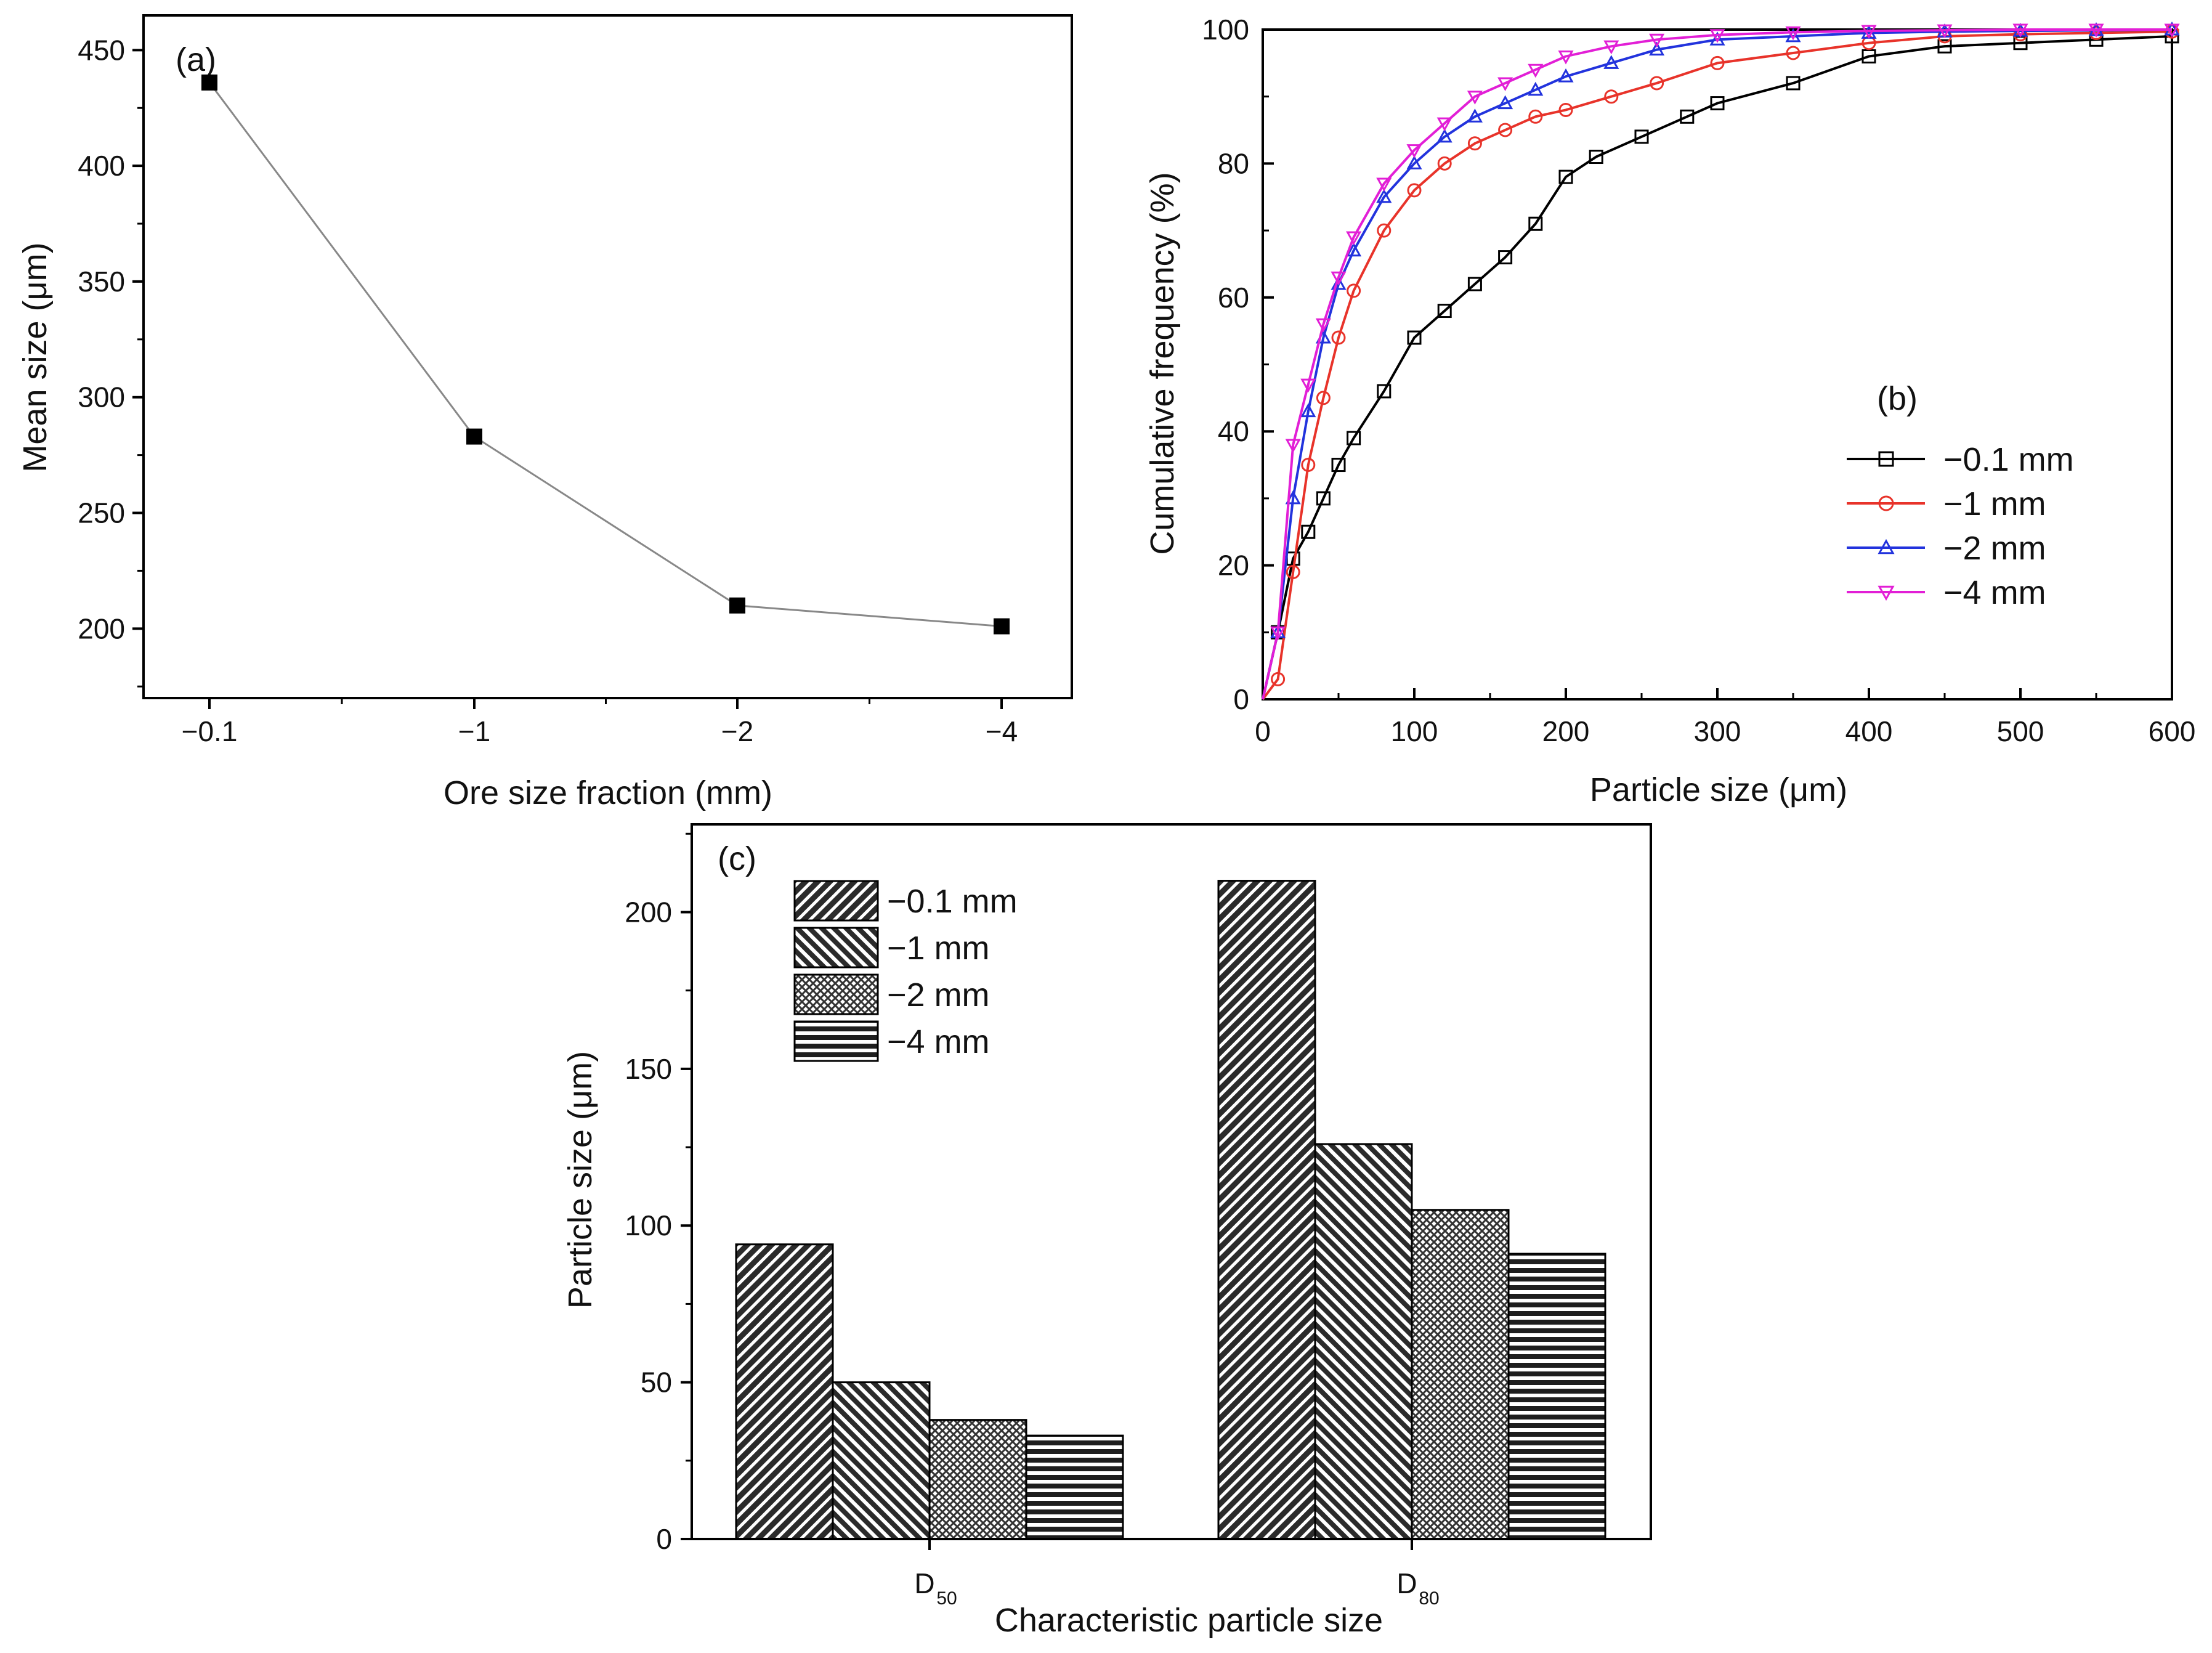  I want to click on b-x-tick-label: 600, so click(2172, 731).